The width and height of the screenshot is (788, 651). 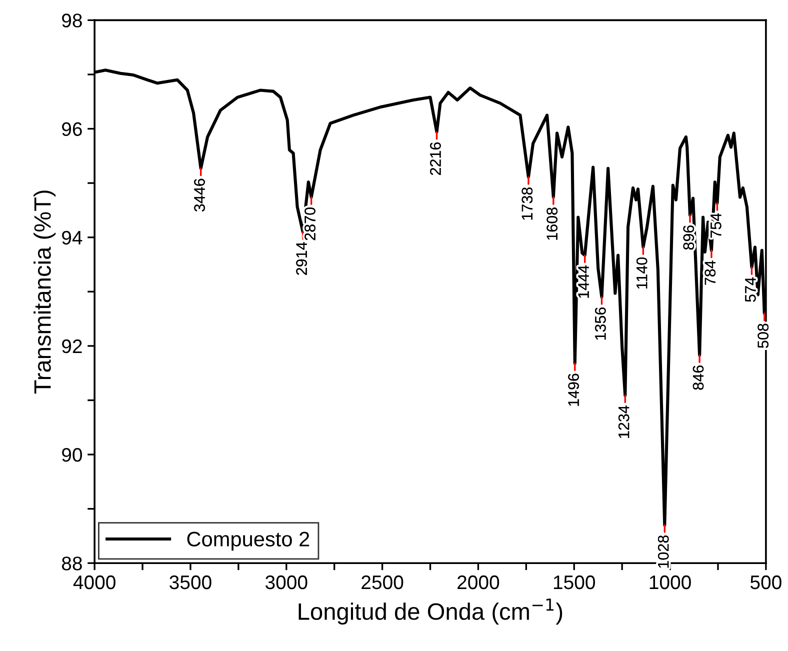 I want to click on x-tick-label: 500, so click(x=766, y=582).